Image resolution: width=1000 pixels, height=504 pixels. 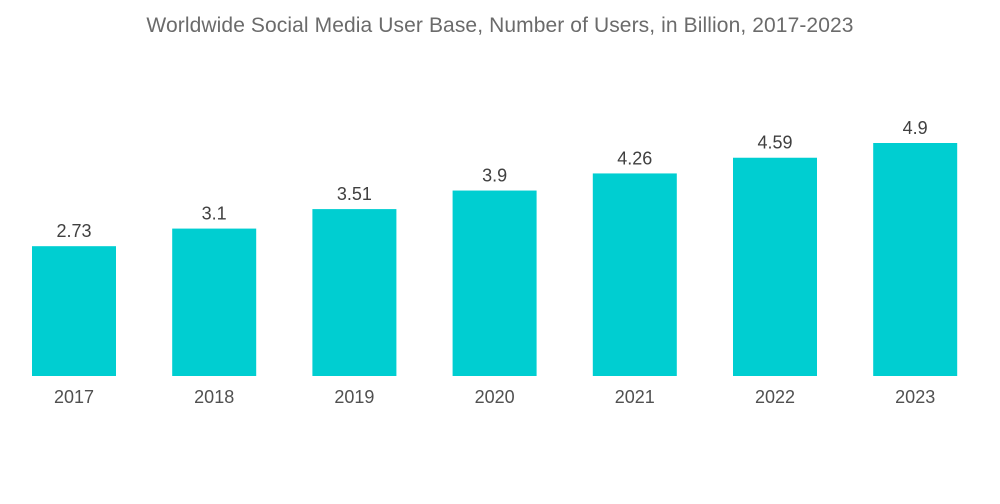 I want to click on bar-2023, so click(x=915, y=259).